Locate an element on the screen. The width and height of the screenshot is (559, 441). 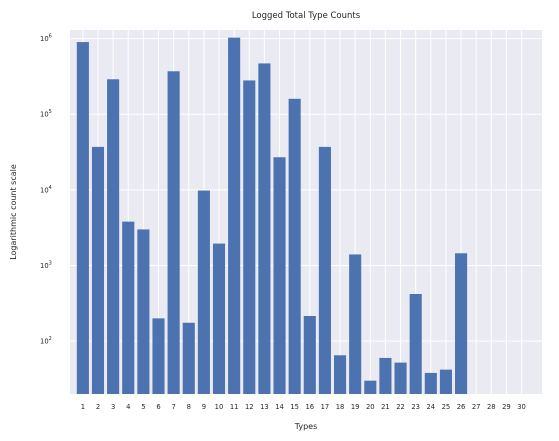
x-tick-label: 27 is located at coordinates (476, 407).